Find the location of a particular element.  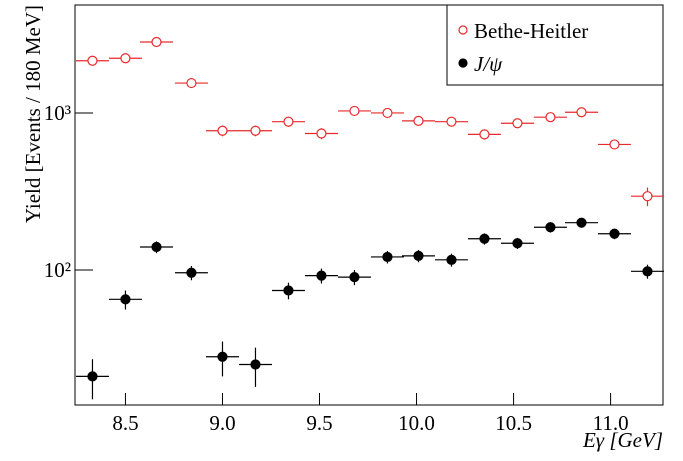

legend-box is located at coordinates (555, 45).